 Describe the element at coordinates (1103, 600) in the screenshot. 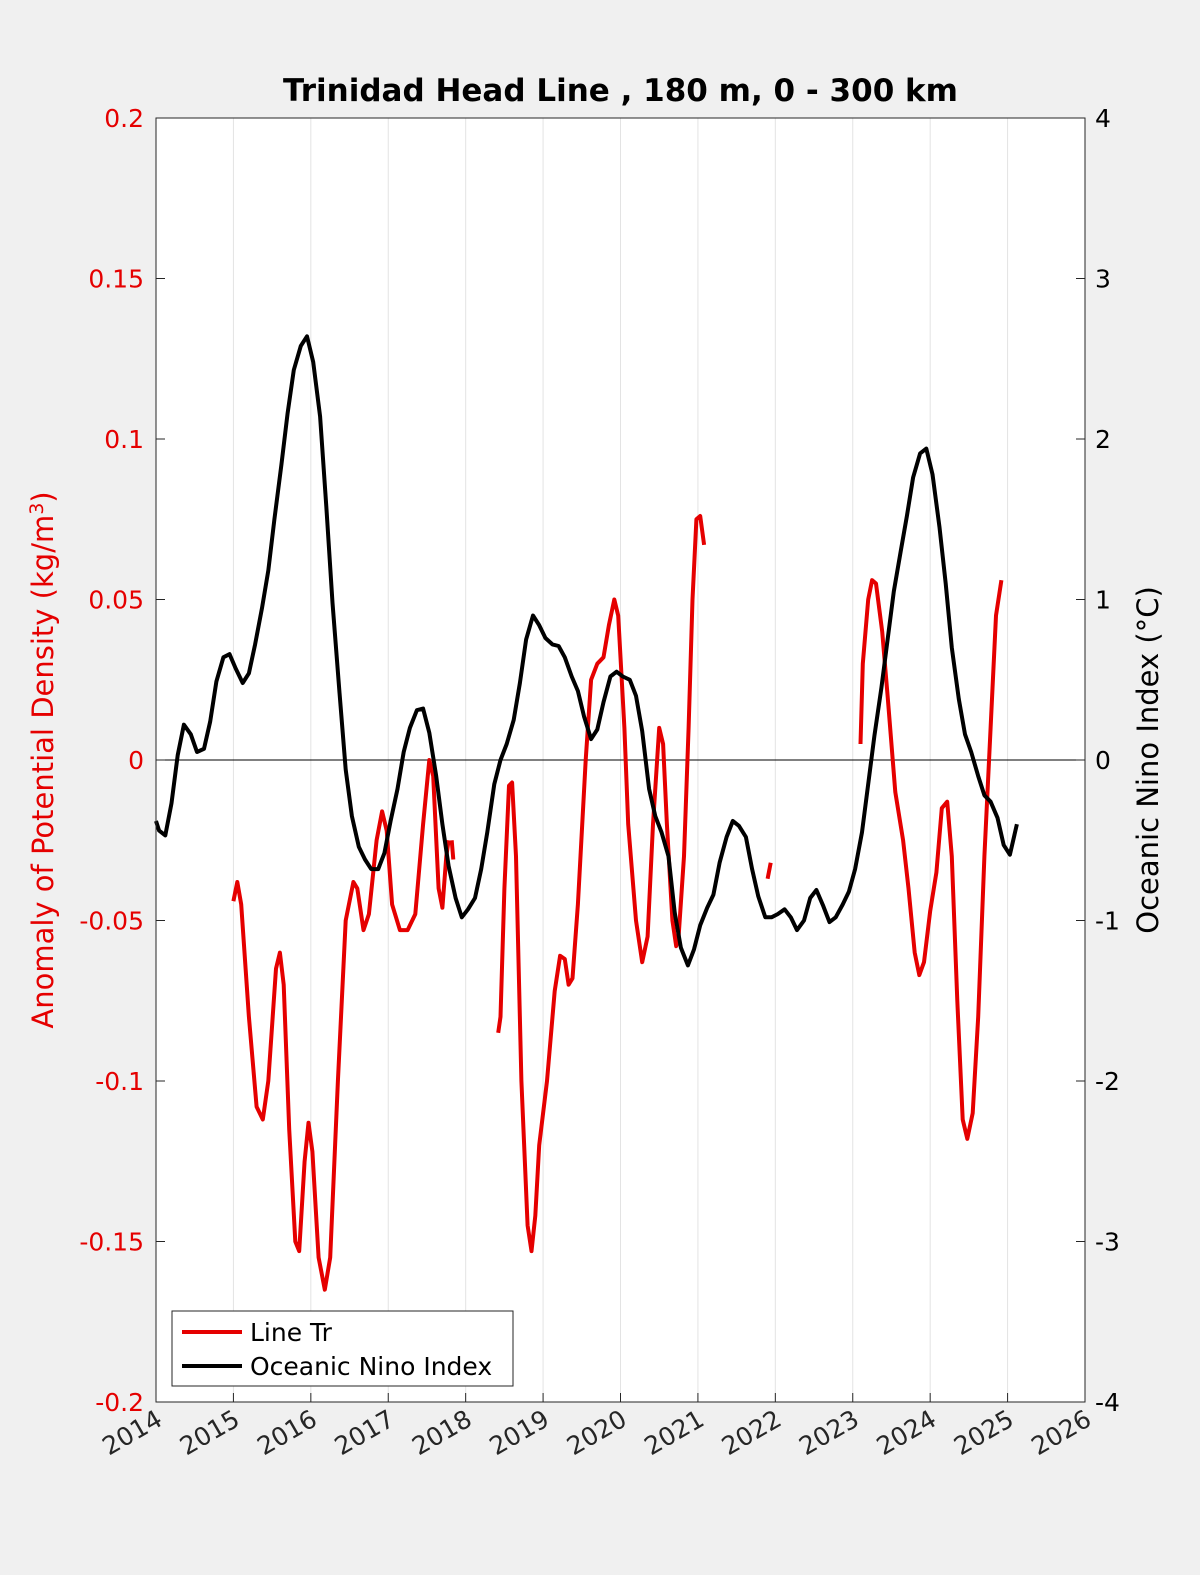

I see `y-tick-label-right: 1` at that location.